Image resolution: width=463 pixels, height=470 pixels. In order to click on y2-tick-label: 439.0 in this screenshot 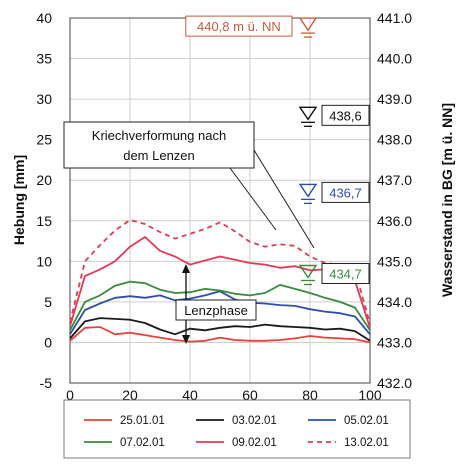, I will do `click(394, 99)`.